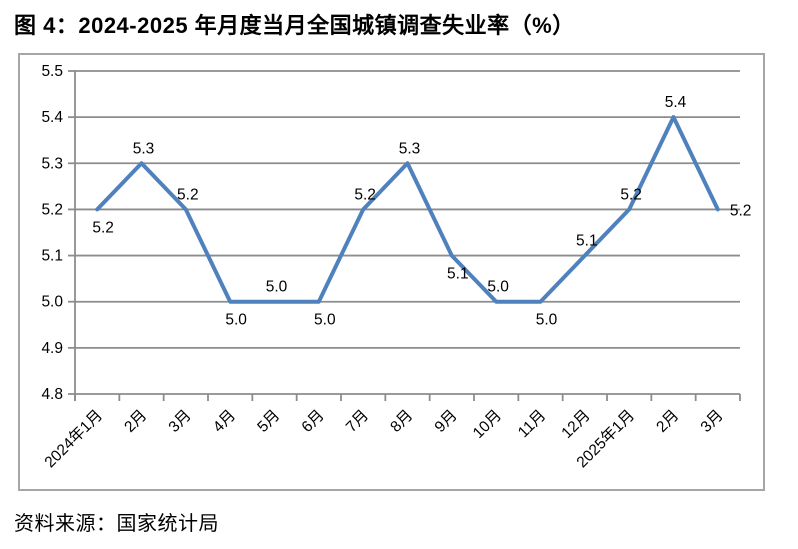 The height and width of the screenshot is (549, 798). Describe the element at coordinates (52, 256) in the screenshot. I see `y-tick-label: 5.1` at that location.